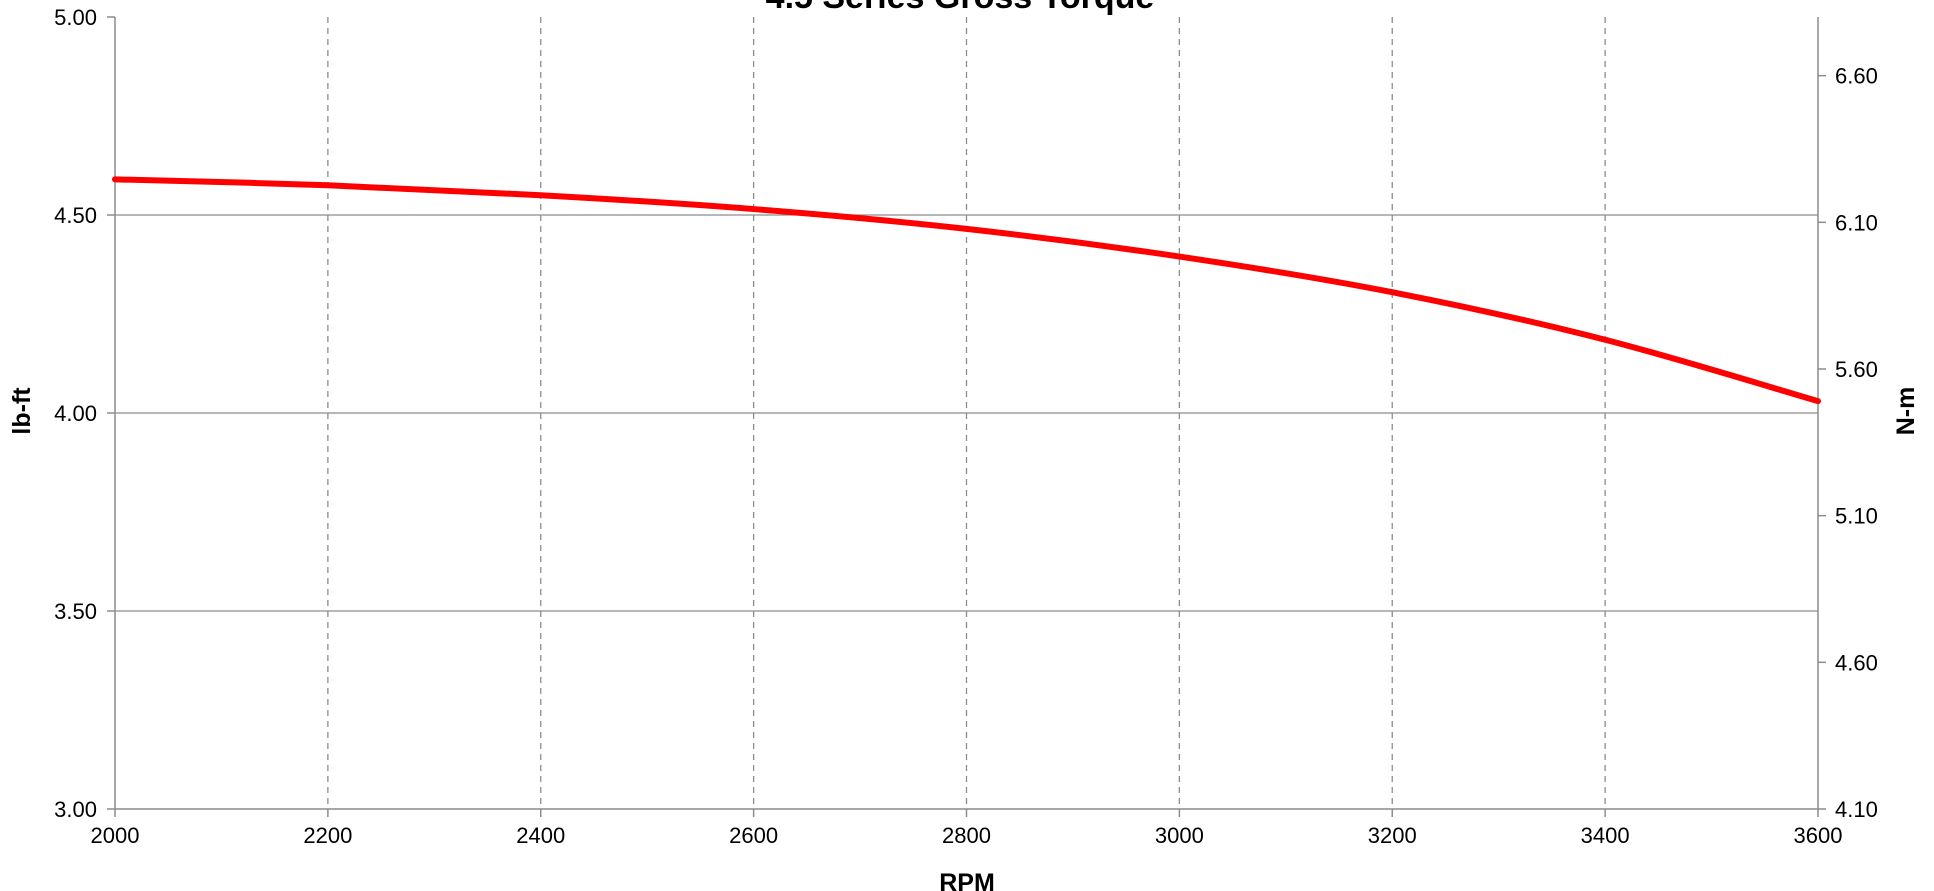 The image size is (1934, 891). What do you see at coordinates (75, 611) in the screenshot?
I see `y-tick-label: 3.50` at bounding box center [75, 611].